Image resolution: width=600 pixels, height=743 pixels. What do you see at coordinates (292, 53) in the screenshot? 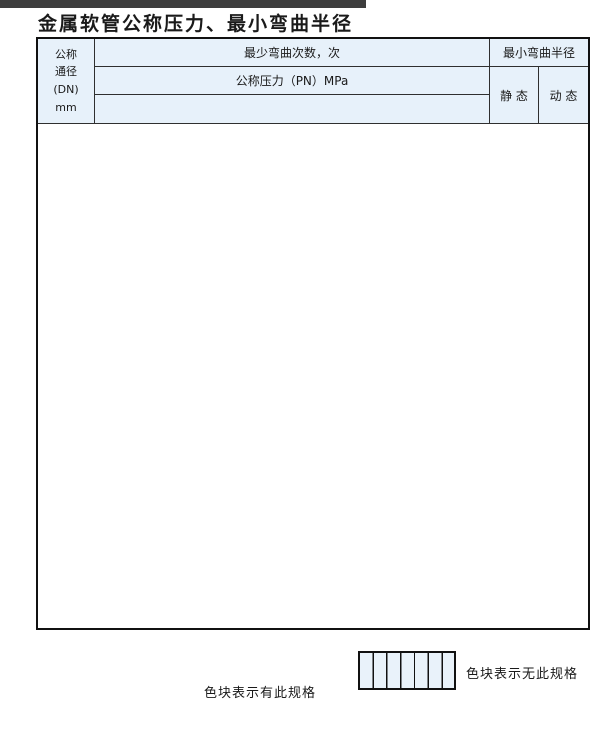
I see `header-bend-times: 最少弯曲次数，次` at bounding box center [292, 53].